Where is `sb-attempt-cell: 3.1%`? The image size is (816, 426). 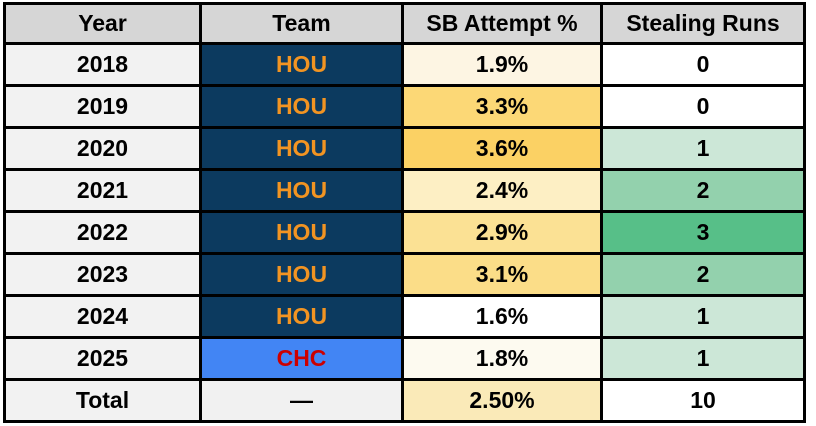 sb-attempt-cell: 3.1% is located at coordinates (502, 274).